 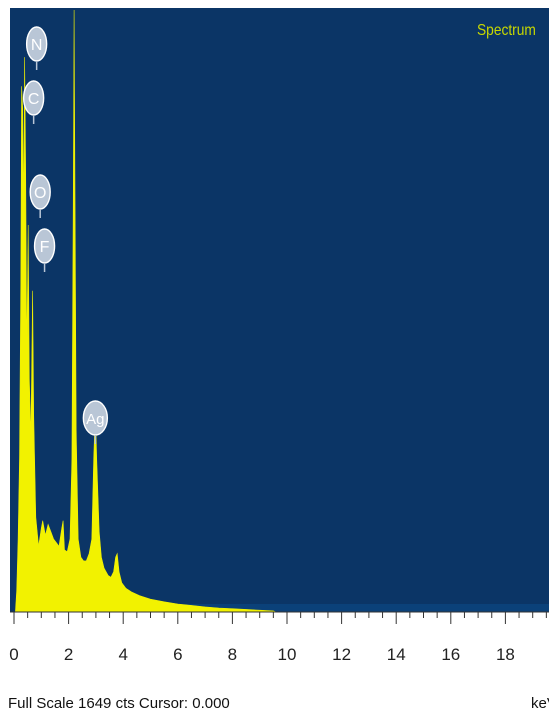 What do you see at coordinates (508, 30) in the screenshot?
I see `spectrum-title: Spectrum 2` at bounding box center [508, 30].